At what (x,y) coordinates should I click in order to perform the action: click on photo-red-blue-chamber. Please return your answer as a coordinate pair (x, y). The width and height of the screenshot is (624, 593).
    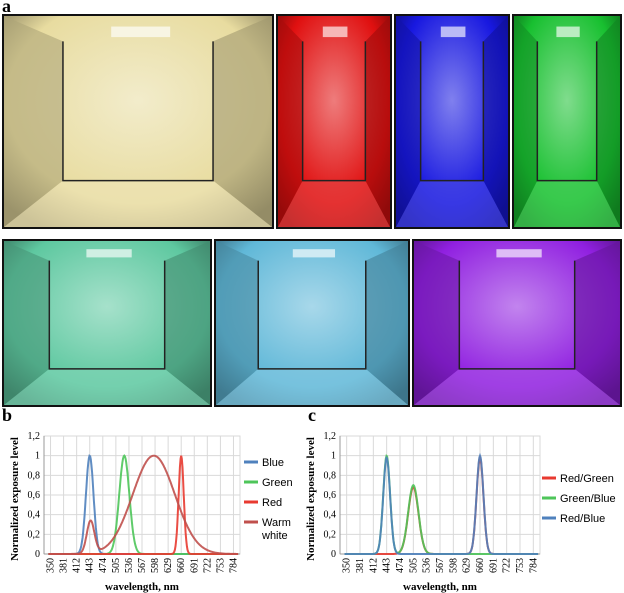
    Looking at the image, I should click on (517, 323).